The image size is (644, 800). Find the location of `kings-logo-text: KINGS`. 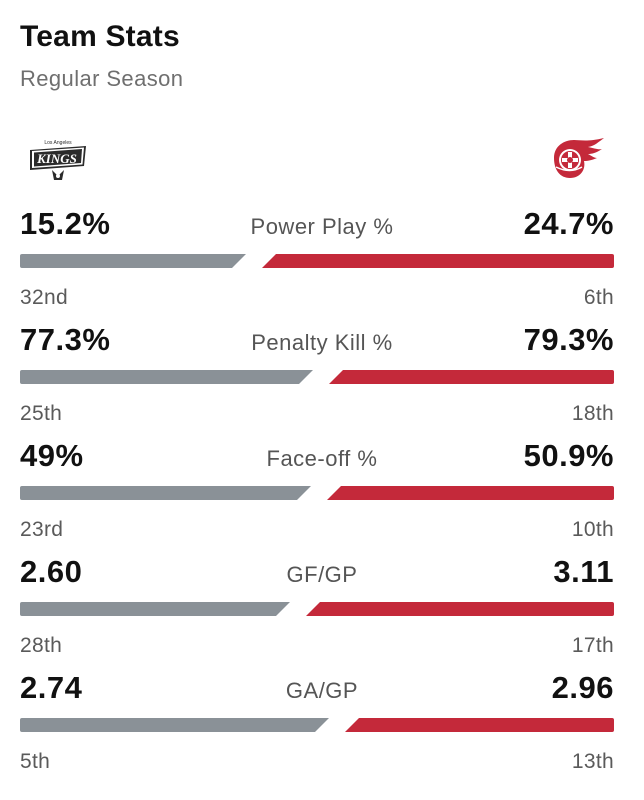

kings-logo-text: KINGS is located at coordinates (56, 158).